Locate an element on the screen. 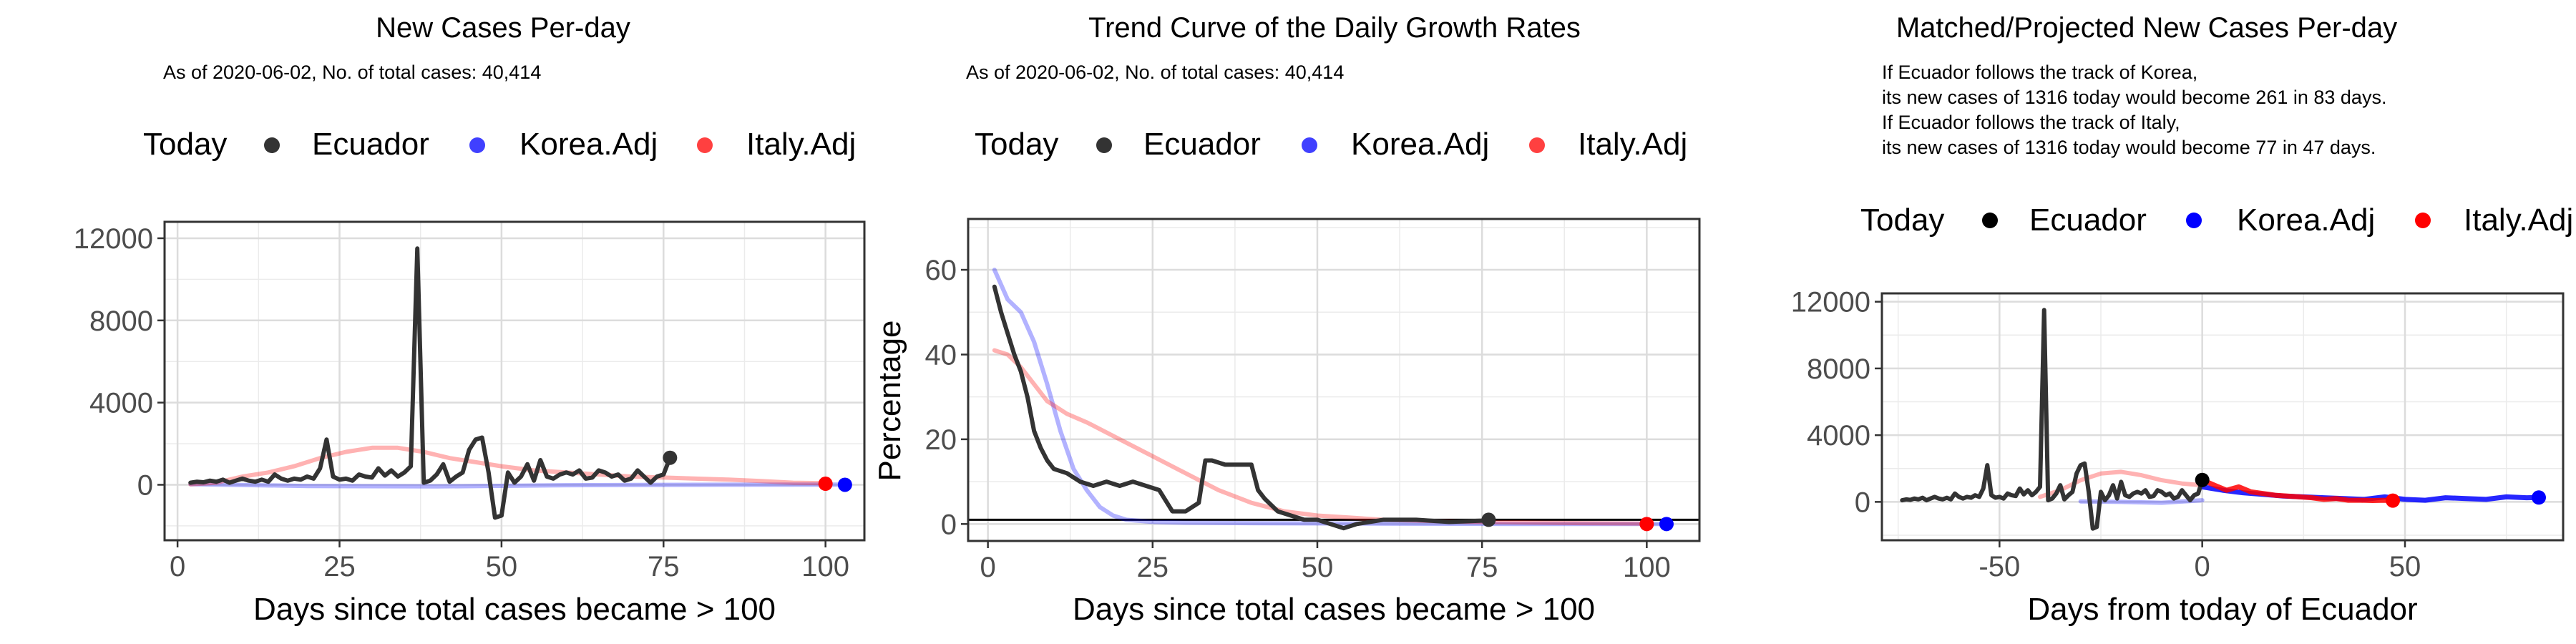 Image resolution: width=2576 pixels, height=644 pixels. panel3-legend-key-ecuador is located at coordinates (1990, 220).